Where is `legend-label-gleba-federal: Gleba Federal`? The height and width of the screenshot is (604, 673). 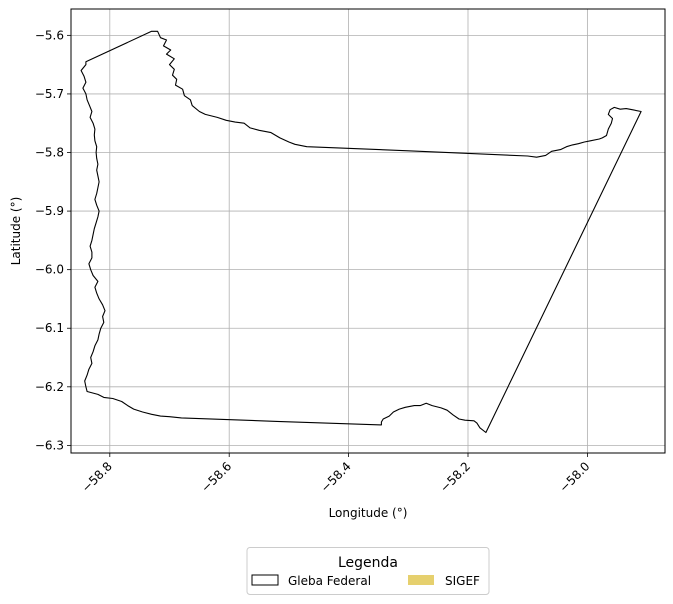 legend-label-gleba-federal: Gleba Federal is located at coordinates (329, 581).